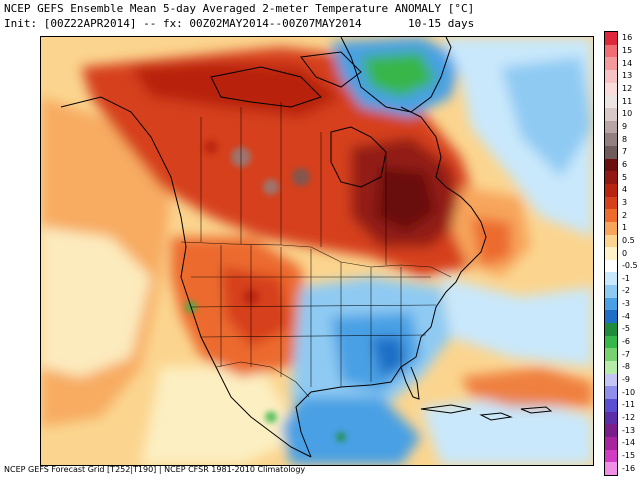 The width and height of the screenshot is (640, 480). I want to click on colorbar-tick-label: -9, so click(626, 380).